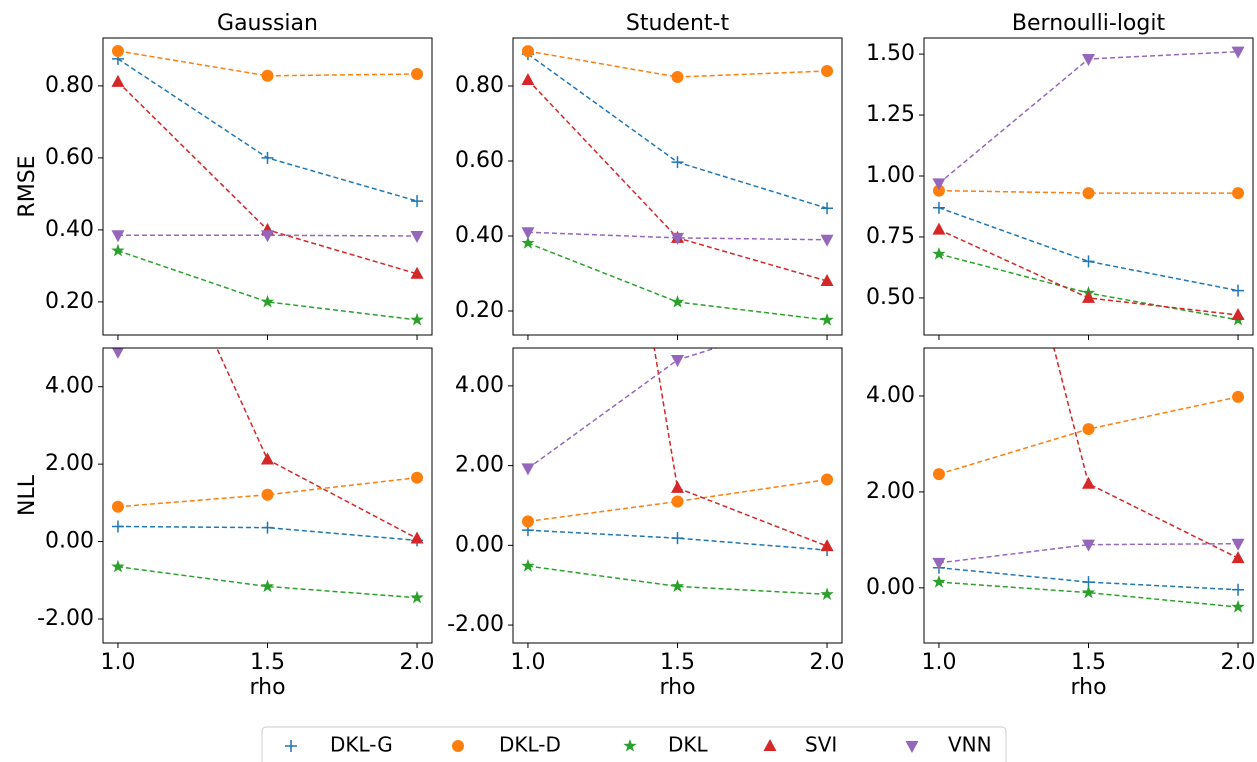 The width and height of the screenshot is (1257, 762). I want to click on y-axis-label: RMSE, so click(27, 186).